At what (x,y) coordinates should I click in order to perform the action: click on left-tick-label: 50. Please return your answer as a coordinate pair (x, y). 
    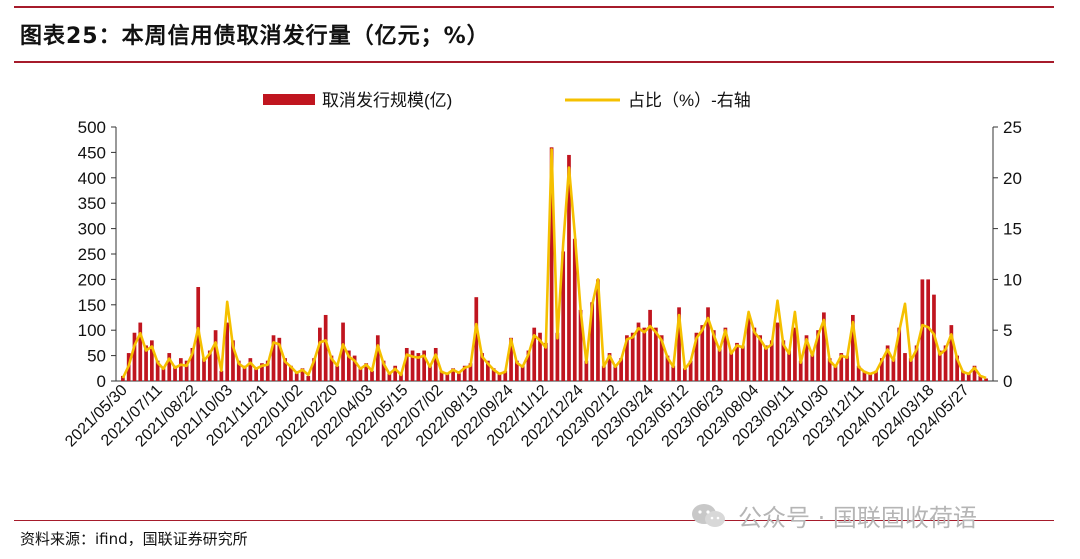
    Looking at the image, I should click on (96, 356).